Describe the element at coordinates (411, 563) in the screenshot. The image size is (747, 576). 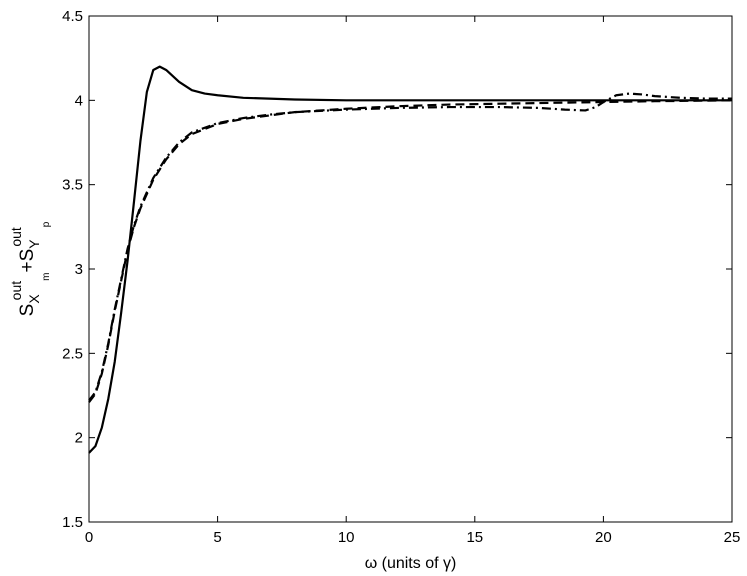
I see `x-axis-label: ω (units of γ)` at that location.